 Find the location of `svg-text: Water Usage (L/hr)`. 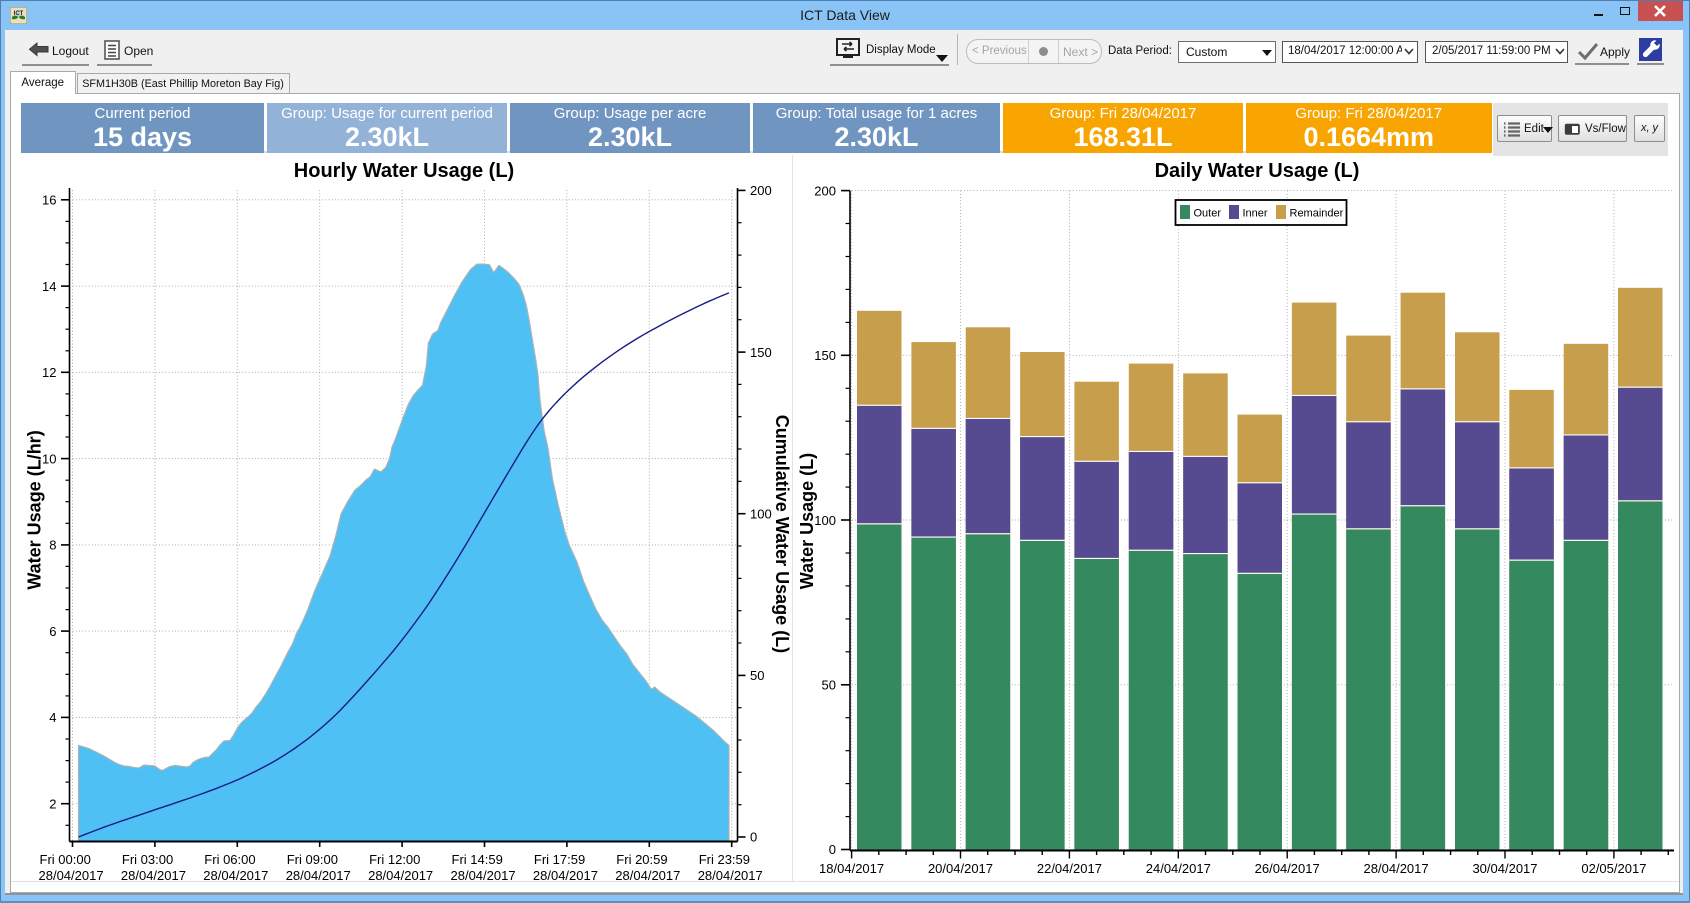

svg-text: Water Usage (L/hr) is located at coordinates (35, 509).